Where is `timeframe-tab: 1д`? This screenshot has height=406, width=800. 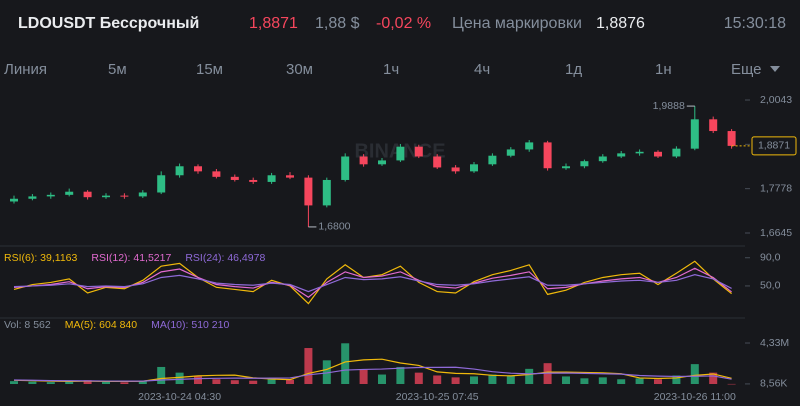
timeframe-tab: 1д is located at coordinates (573, 69).